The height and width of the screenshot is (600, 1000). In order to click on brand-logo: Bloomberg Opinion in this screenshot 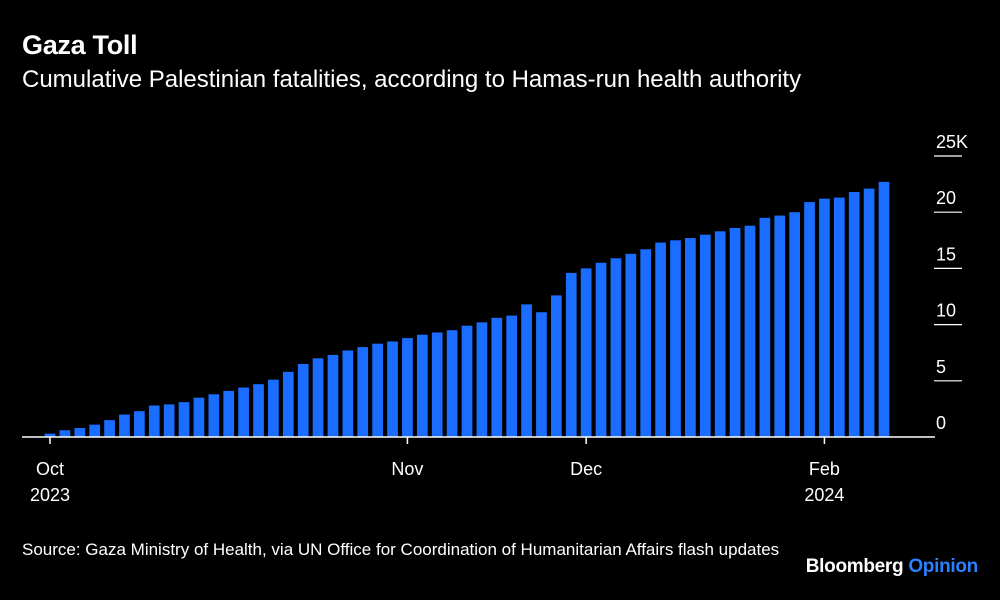, I will do `click(892, 567)`.